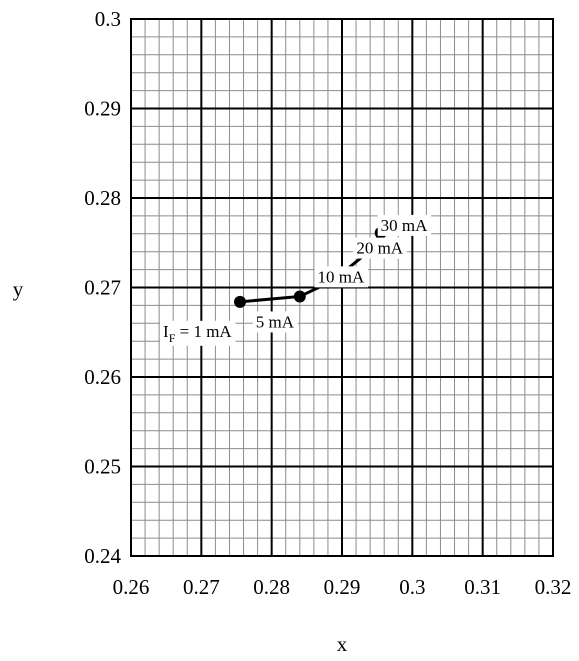 This screenshot has height=661, width=579. I want to click on y-tick-label: 0.24, so click(102, 556).